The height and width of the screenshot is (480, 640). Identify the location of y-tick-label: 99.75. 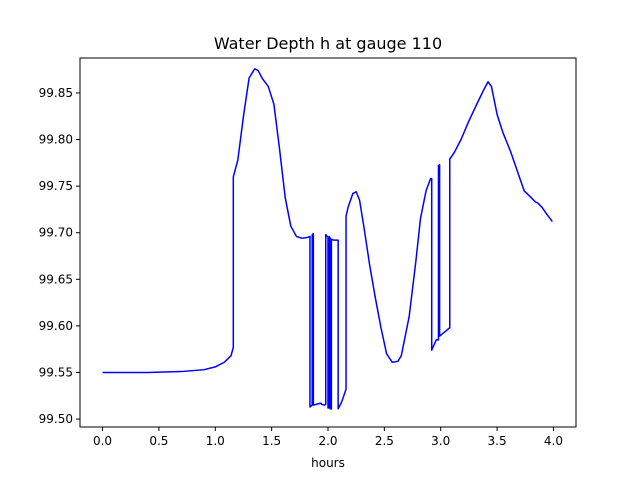
(56, 186).